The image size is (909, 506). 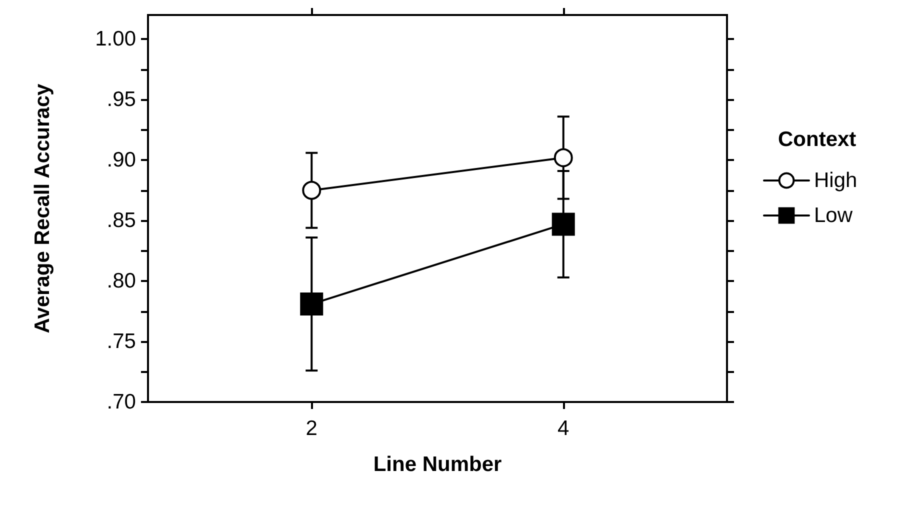 What do you see at coordinates (42, 208) in the screenshot?
I see `y-axis-title: Average Recall Accuracy` at bounding box center [42, 208].